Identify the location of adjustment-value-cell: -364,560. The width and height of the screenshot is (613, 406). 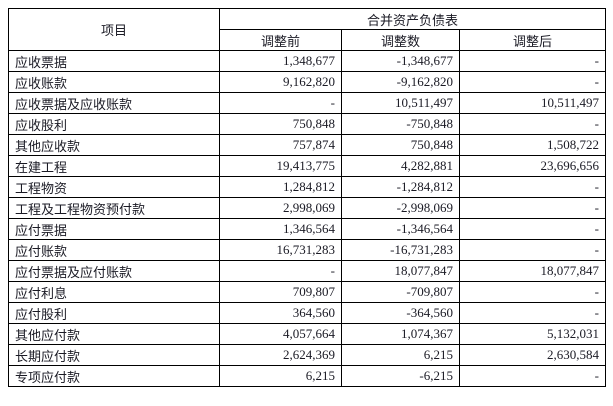
(400, 313).